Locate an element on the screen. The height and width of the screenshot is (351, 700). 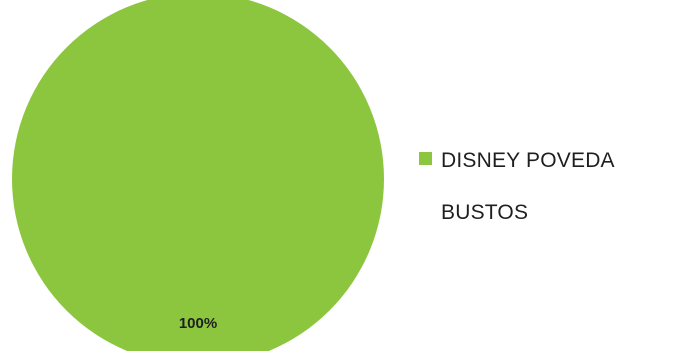
pie-data-label-1: 100% is located at coordinates (198, 323).